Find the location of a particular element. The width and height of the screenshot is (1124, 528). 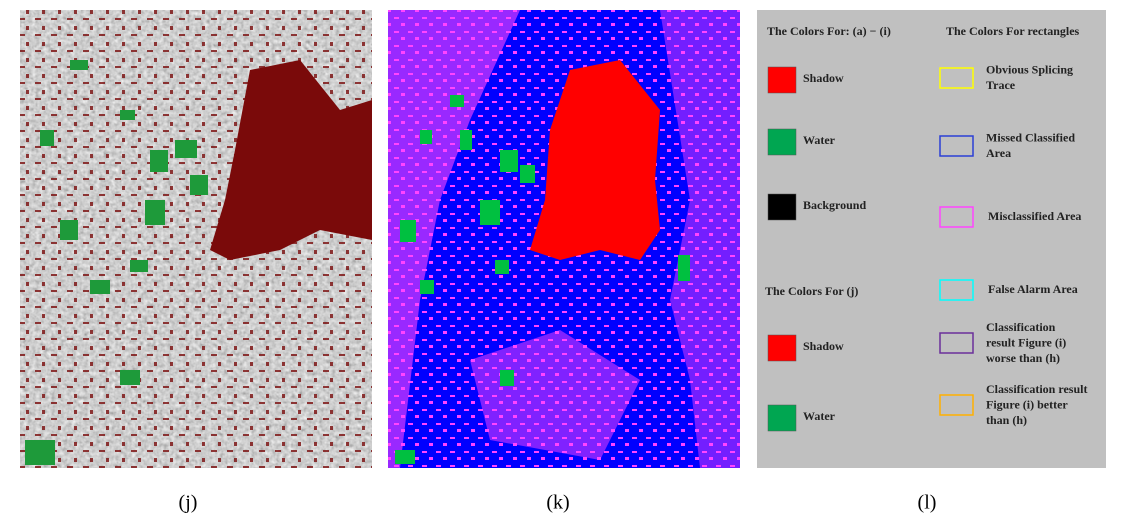

legend-label: Classification is located at coordinates (1021, 327).